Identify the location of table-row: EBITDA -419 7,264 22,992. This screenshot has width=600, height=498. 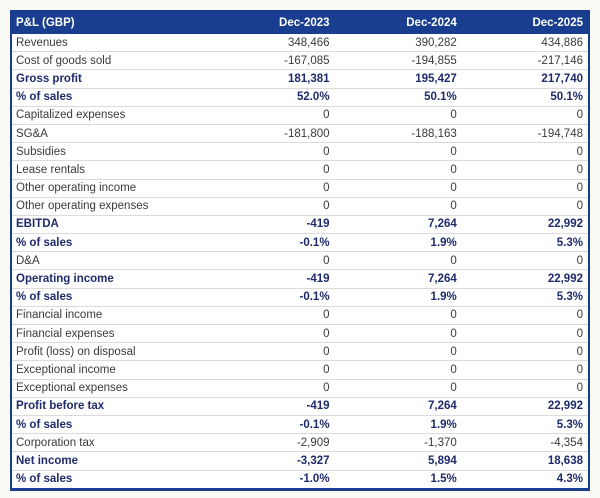
(300, 225).